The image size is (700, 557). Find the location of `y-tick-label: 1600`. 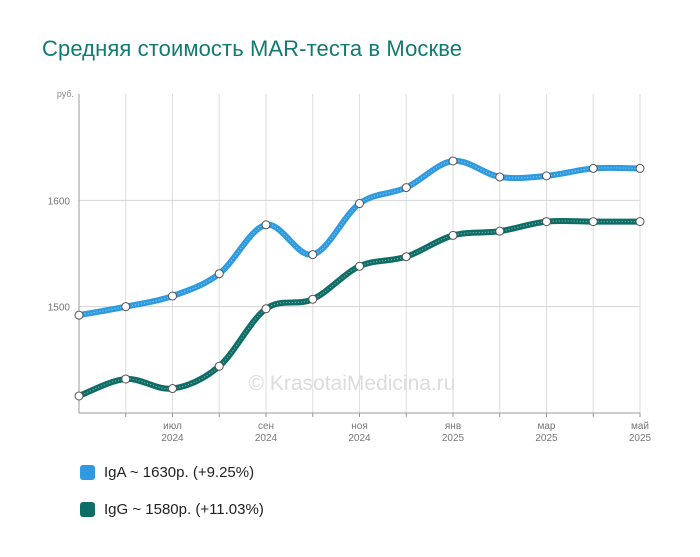

y-tick-label: 1600 is located at coordinates (59, 201).